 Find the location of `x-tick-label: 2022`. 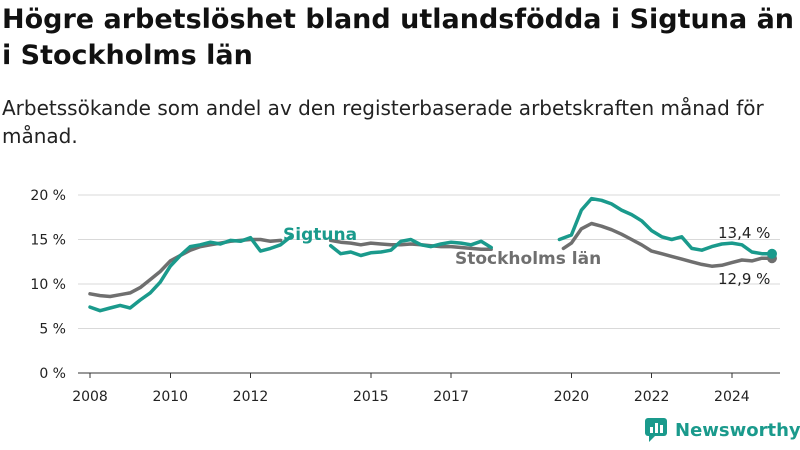

x-tick-label: 2022 is located at coordinates (652, 397).